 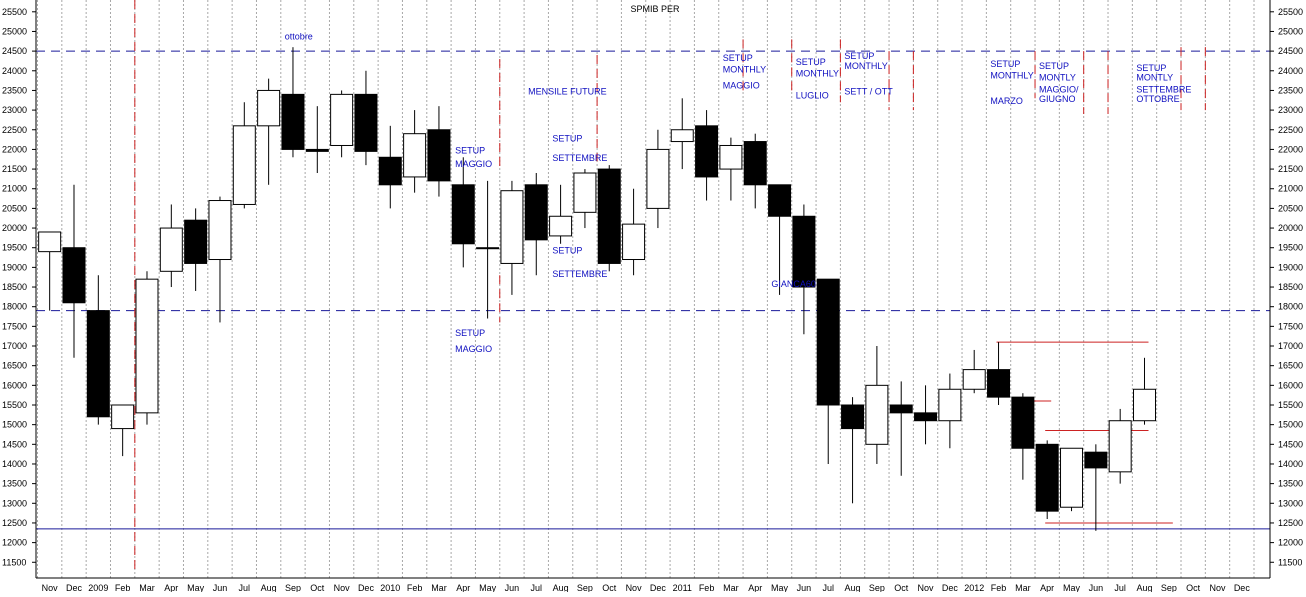 What do you see at coordinates (14, 444) in the screenshot?
I see `y-tick-label-left: 14500` at bounding box center [14, 444].